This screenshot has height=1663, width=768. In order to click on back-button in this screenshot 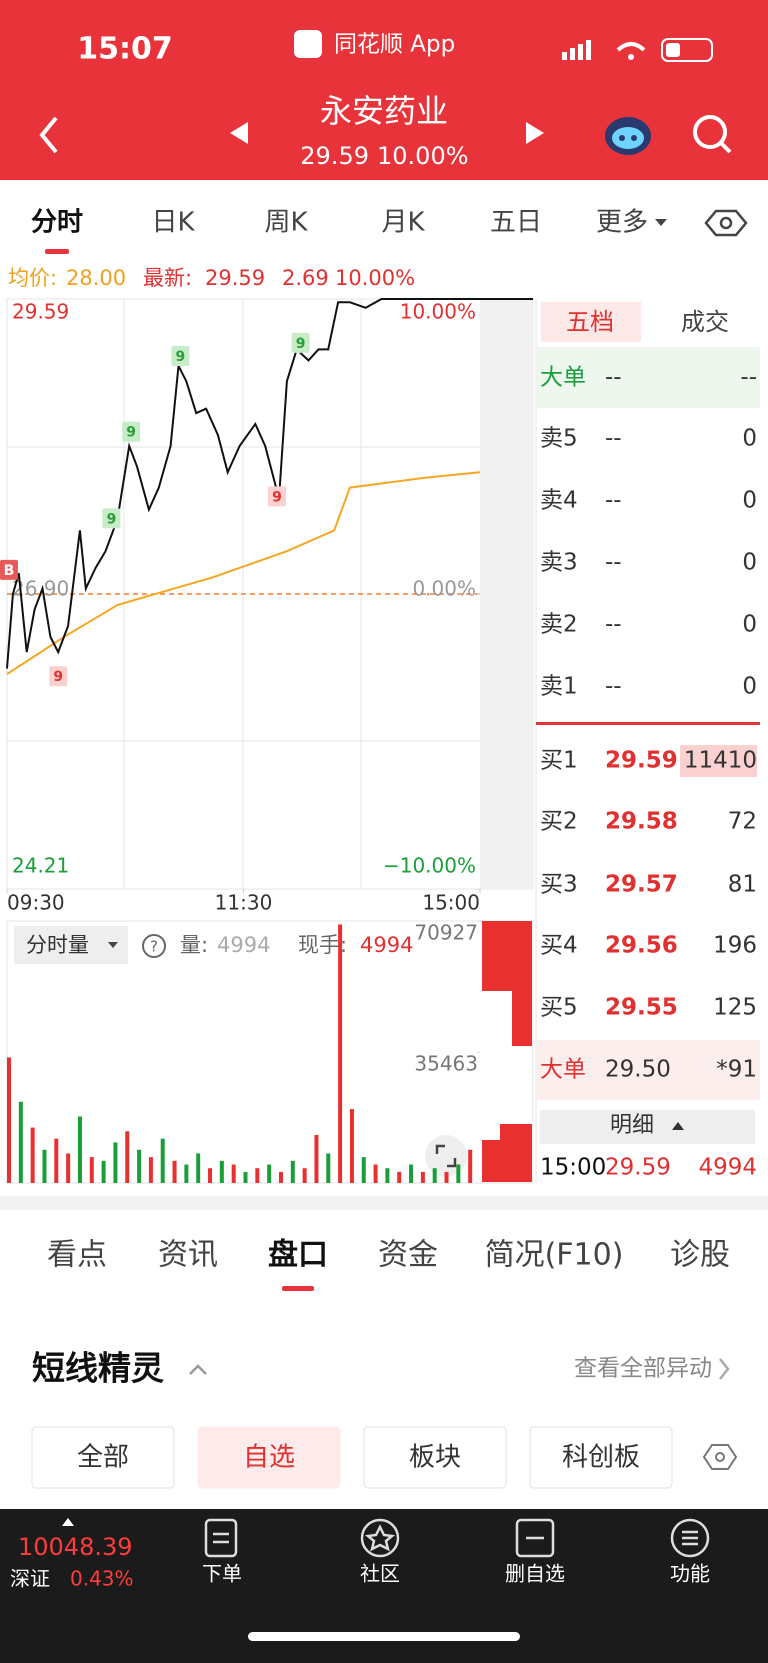, I will do `click(48, 135)`.